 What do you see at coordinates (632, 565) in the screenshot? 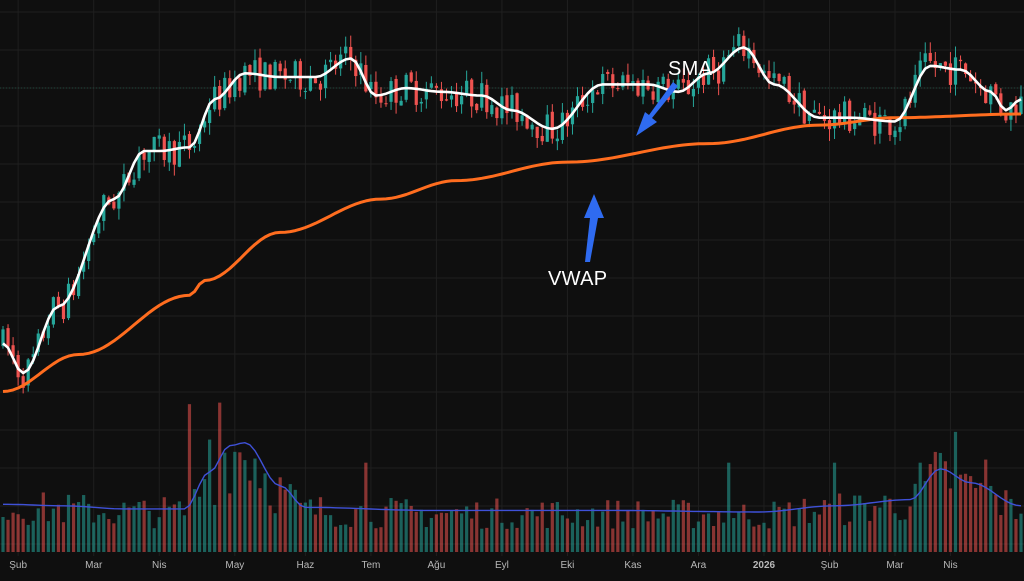
I see `x-tick-label: Kas` at bounding box center [632, 565].